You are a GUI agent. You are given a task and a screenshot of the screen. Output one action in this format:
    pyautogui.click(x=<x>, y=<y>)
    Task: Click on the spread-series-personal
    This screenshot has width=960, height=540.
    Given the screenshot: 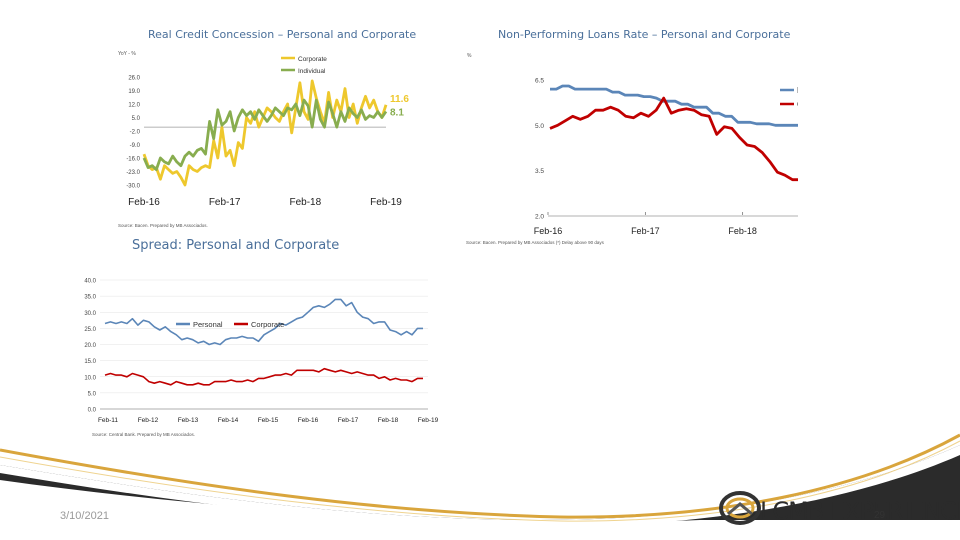 What is the action you would take?
    pyautogui.click(x=263, y=322)
    